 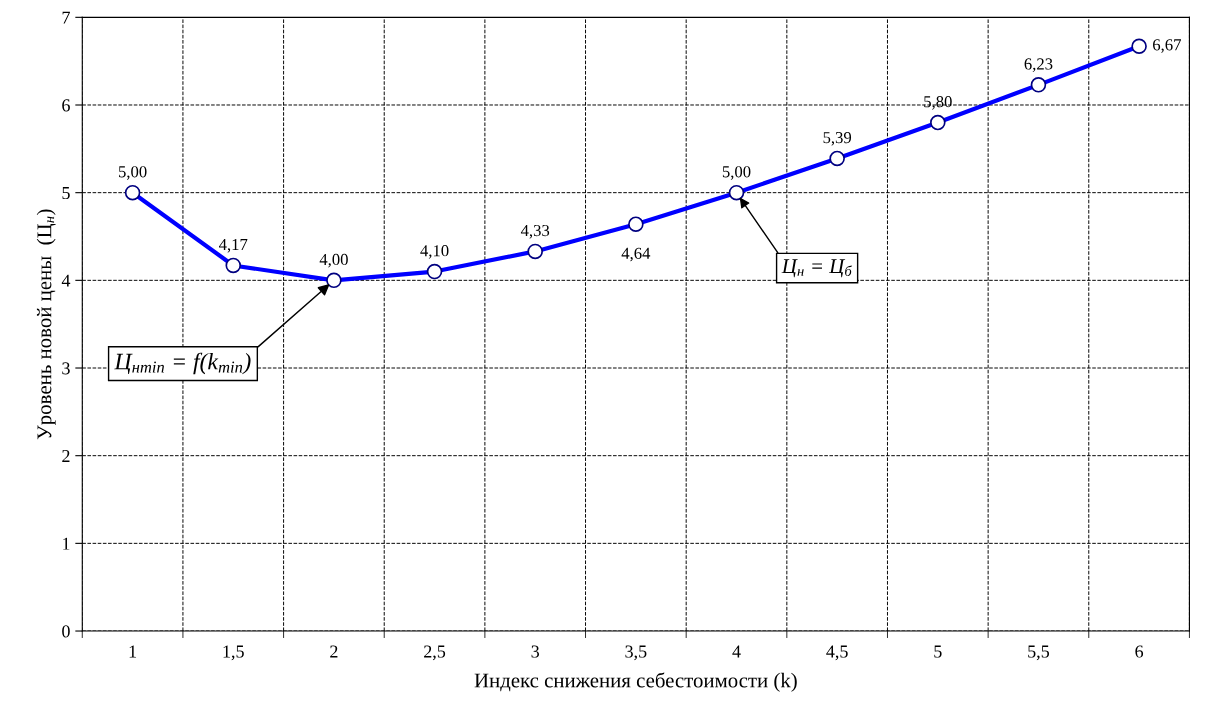 What do you see at coordinates (1038, 65) in the screenshot?
I see `data-label: 6,23` at bounding box center [1038, 65].